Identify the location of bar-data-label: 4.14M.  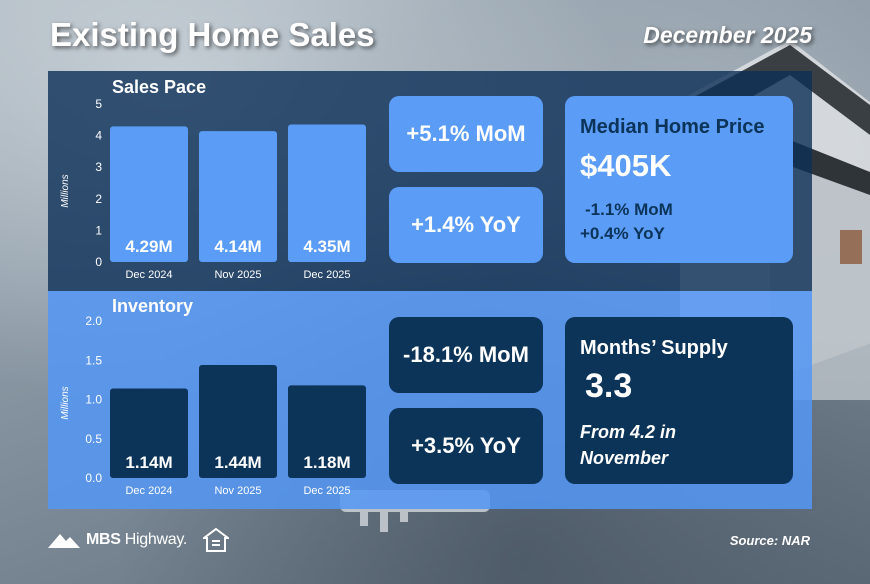
(237, 246).